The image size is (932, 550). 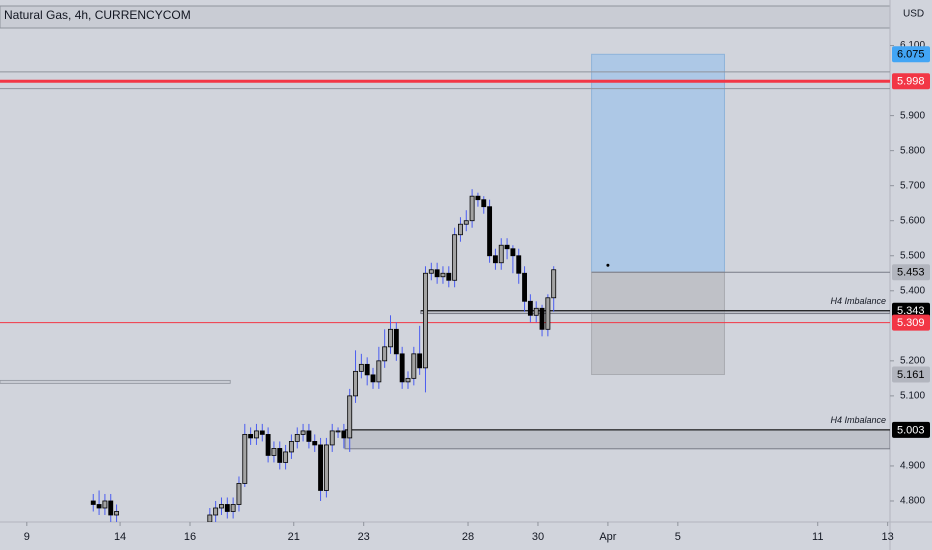 I want to click on entry-marker, so click(x=608, y=265).